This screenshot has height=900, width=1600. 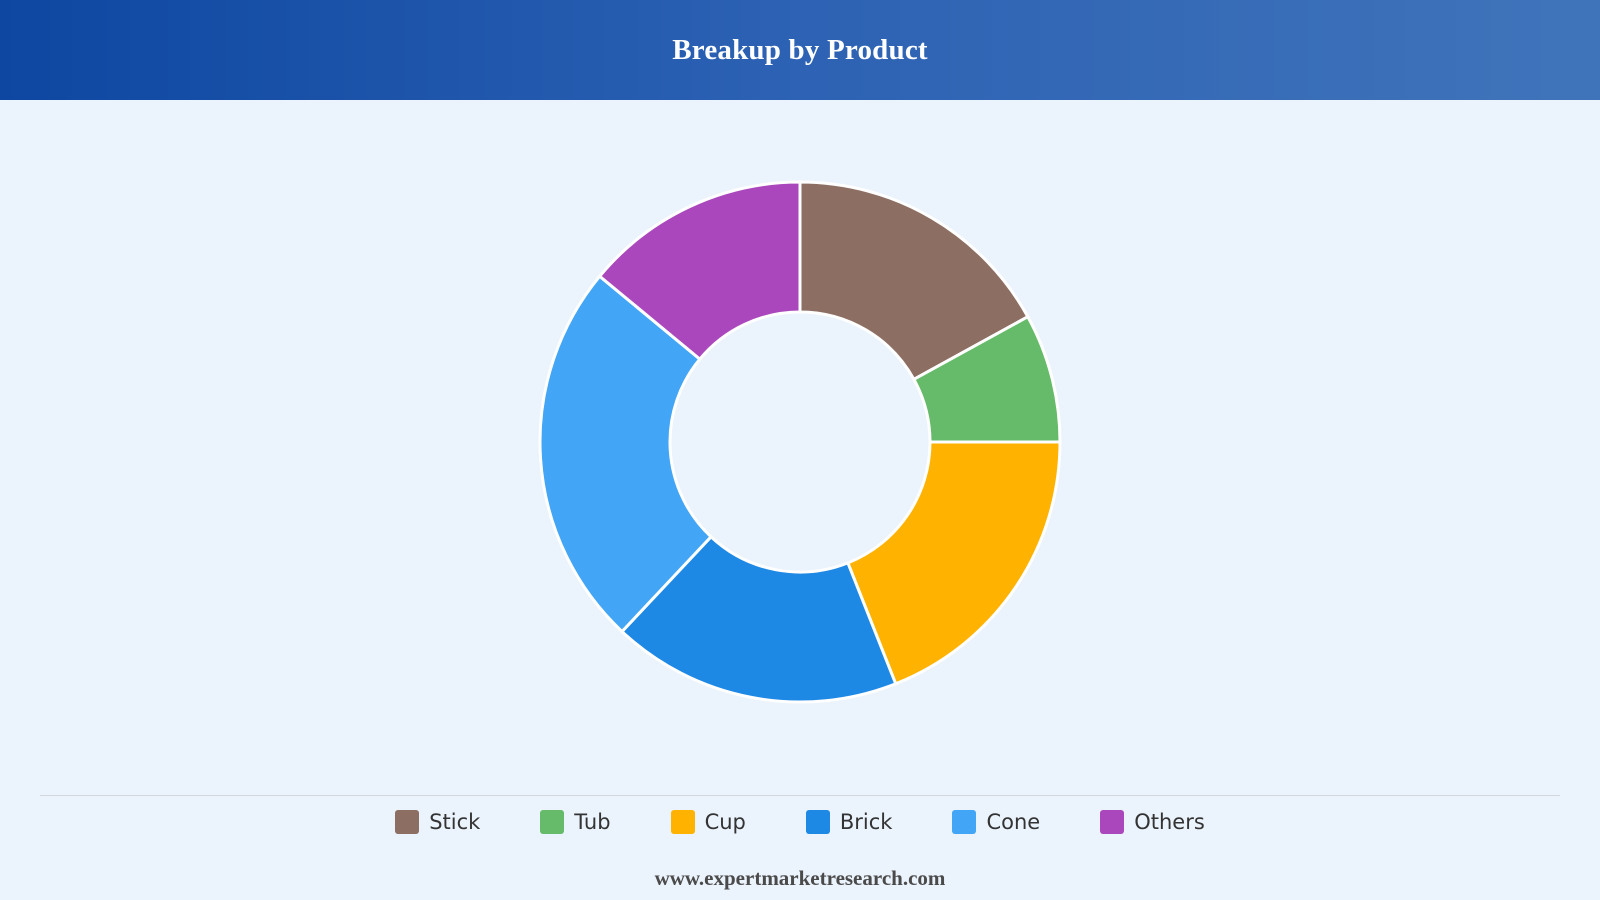 I want to click on legend-item-stick: Stick, so click(x=437, y=822).